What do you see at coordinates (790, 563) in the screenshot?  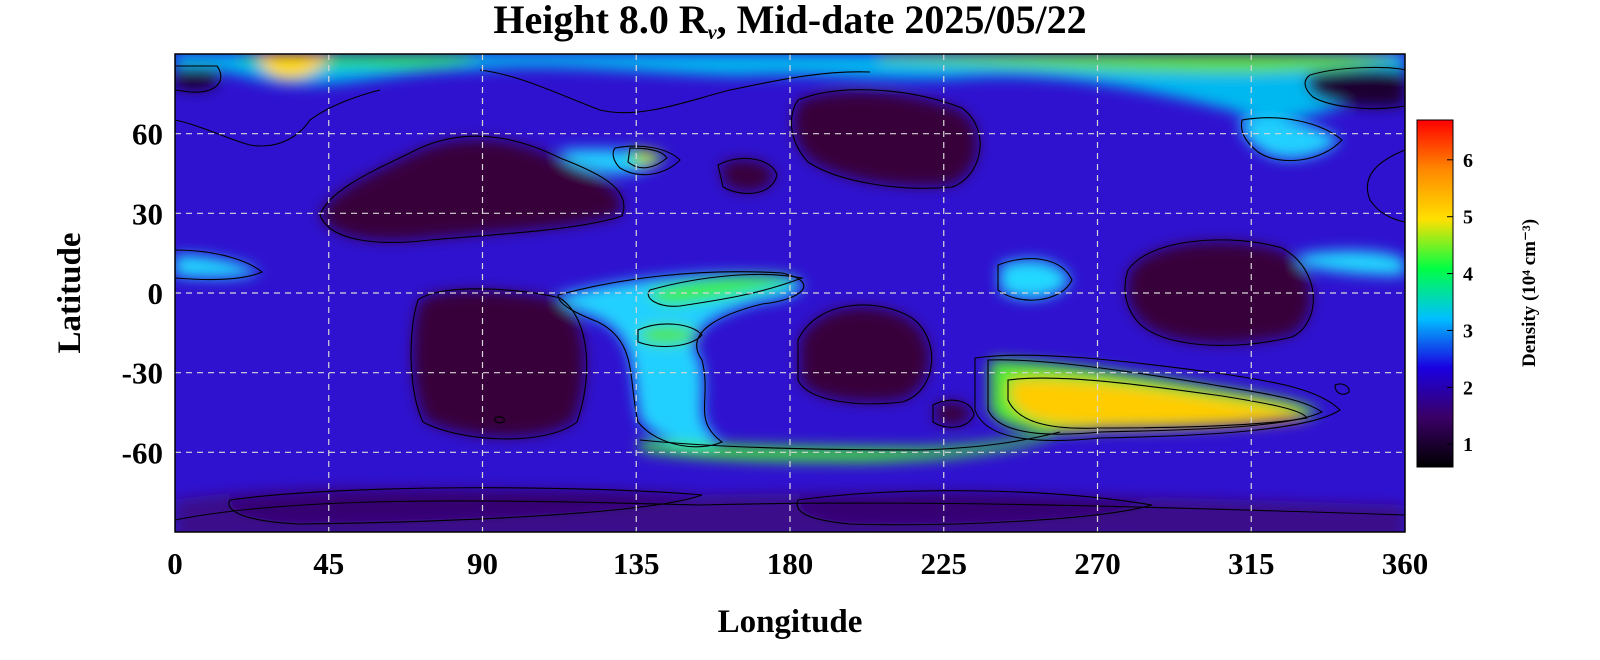 I see `x-tick-label: 180` at bounding box center [790, 563].